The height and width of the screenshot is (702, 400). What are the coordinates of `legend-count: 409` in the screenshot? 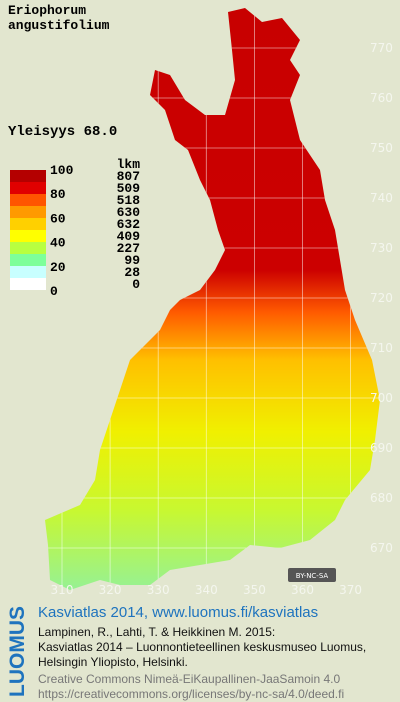 It's located at (129, 236).